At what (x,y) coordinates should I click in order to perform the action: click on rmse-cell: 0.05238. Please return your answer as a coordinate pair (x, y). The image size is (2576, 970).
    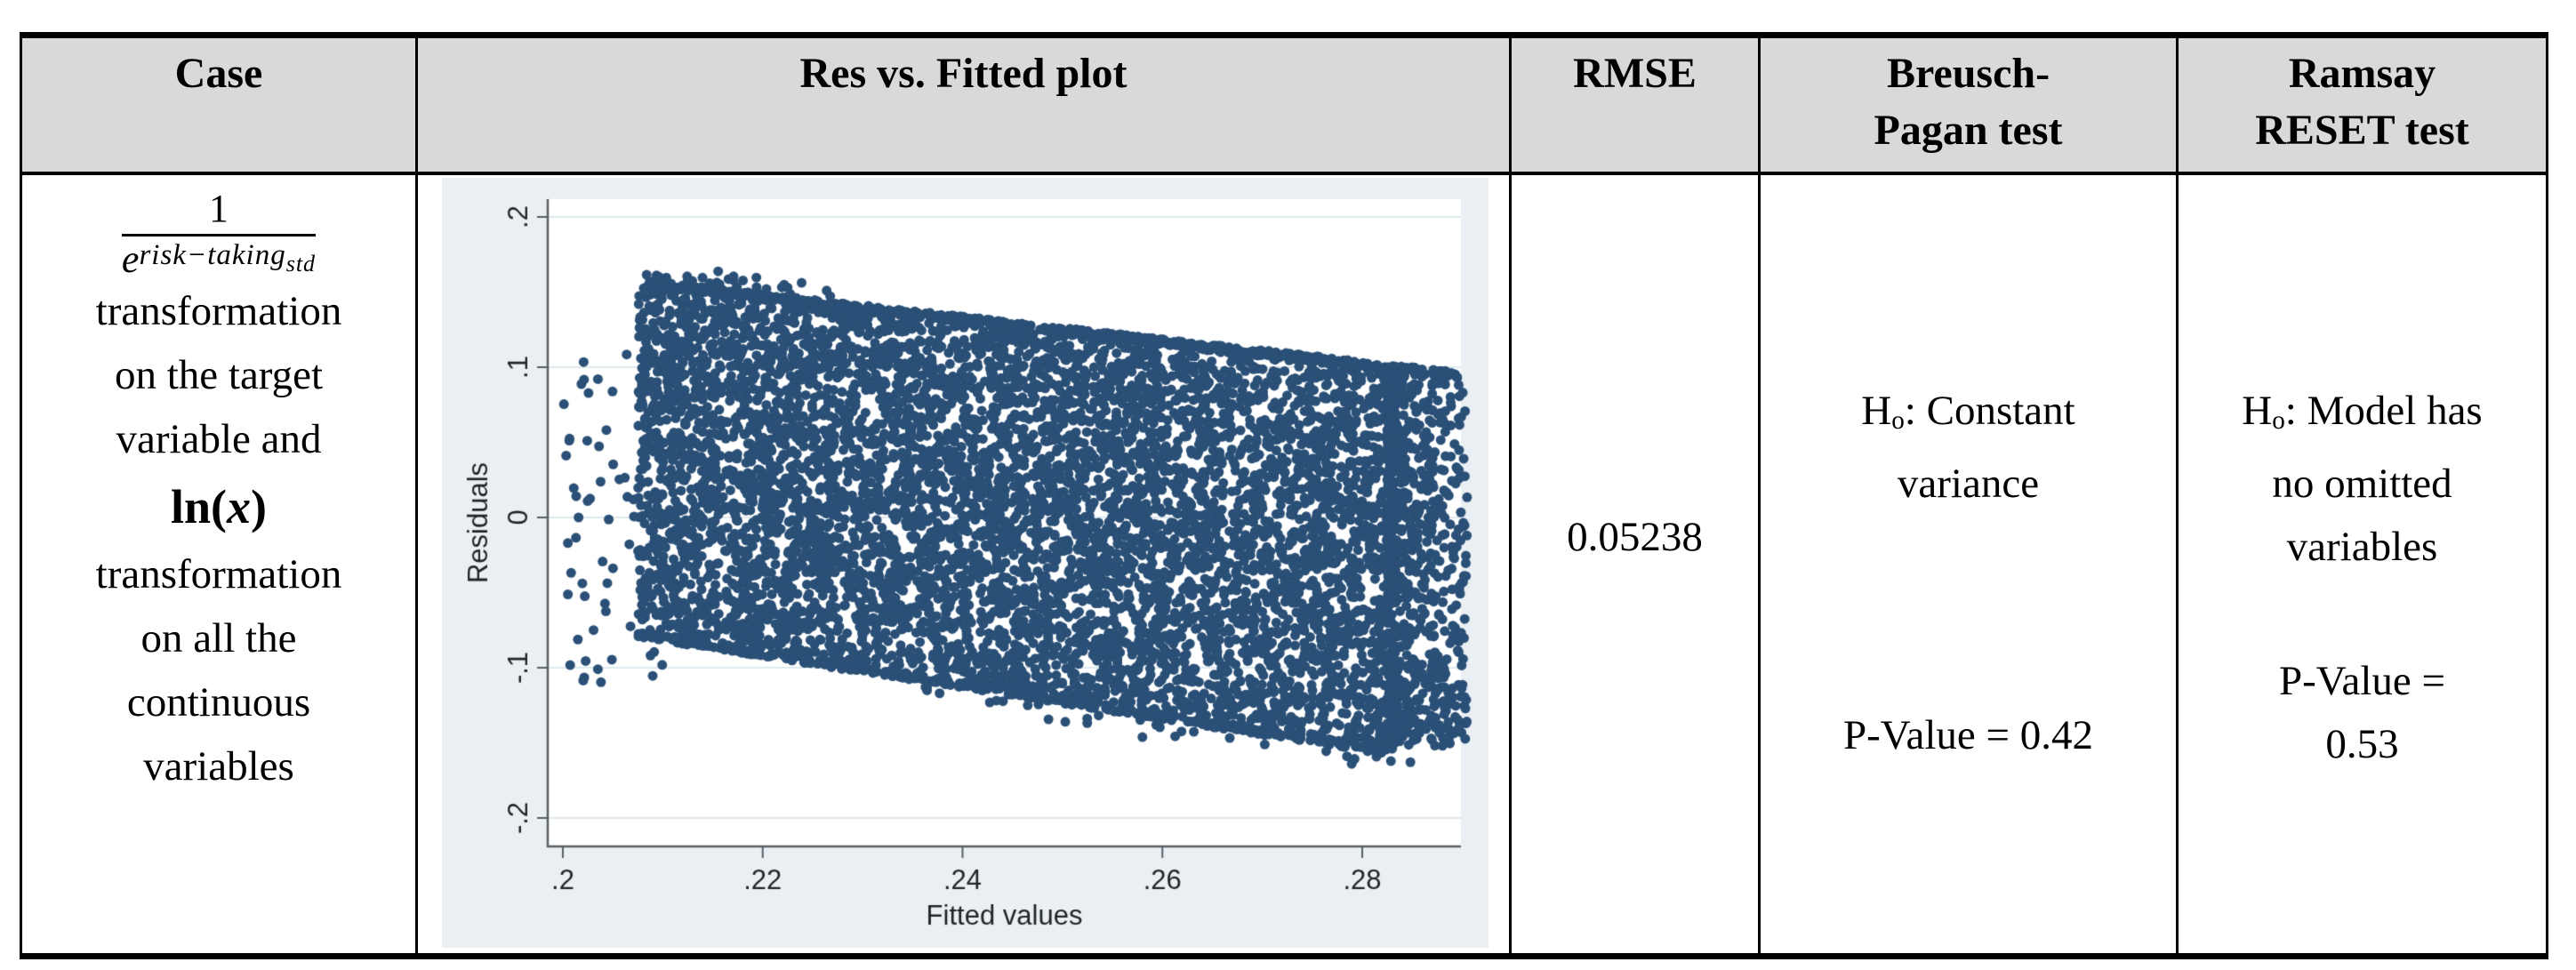
    Looking at the image, I should click on (1636, 564).